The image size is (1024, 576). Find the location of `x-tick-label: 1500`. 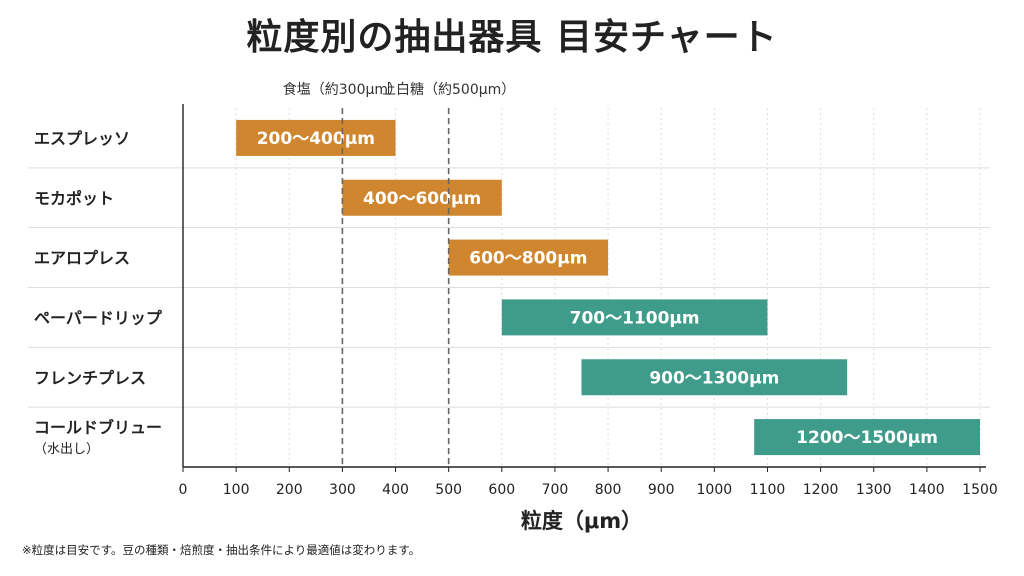

x-tick-label: 1500 is located at coordinates (980, 490).